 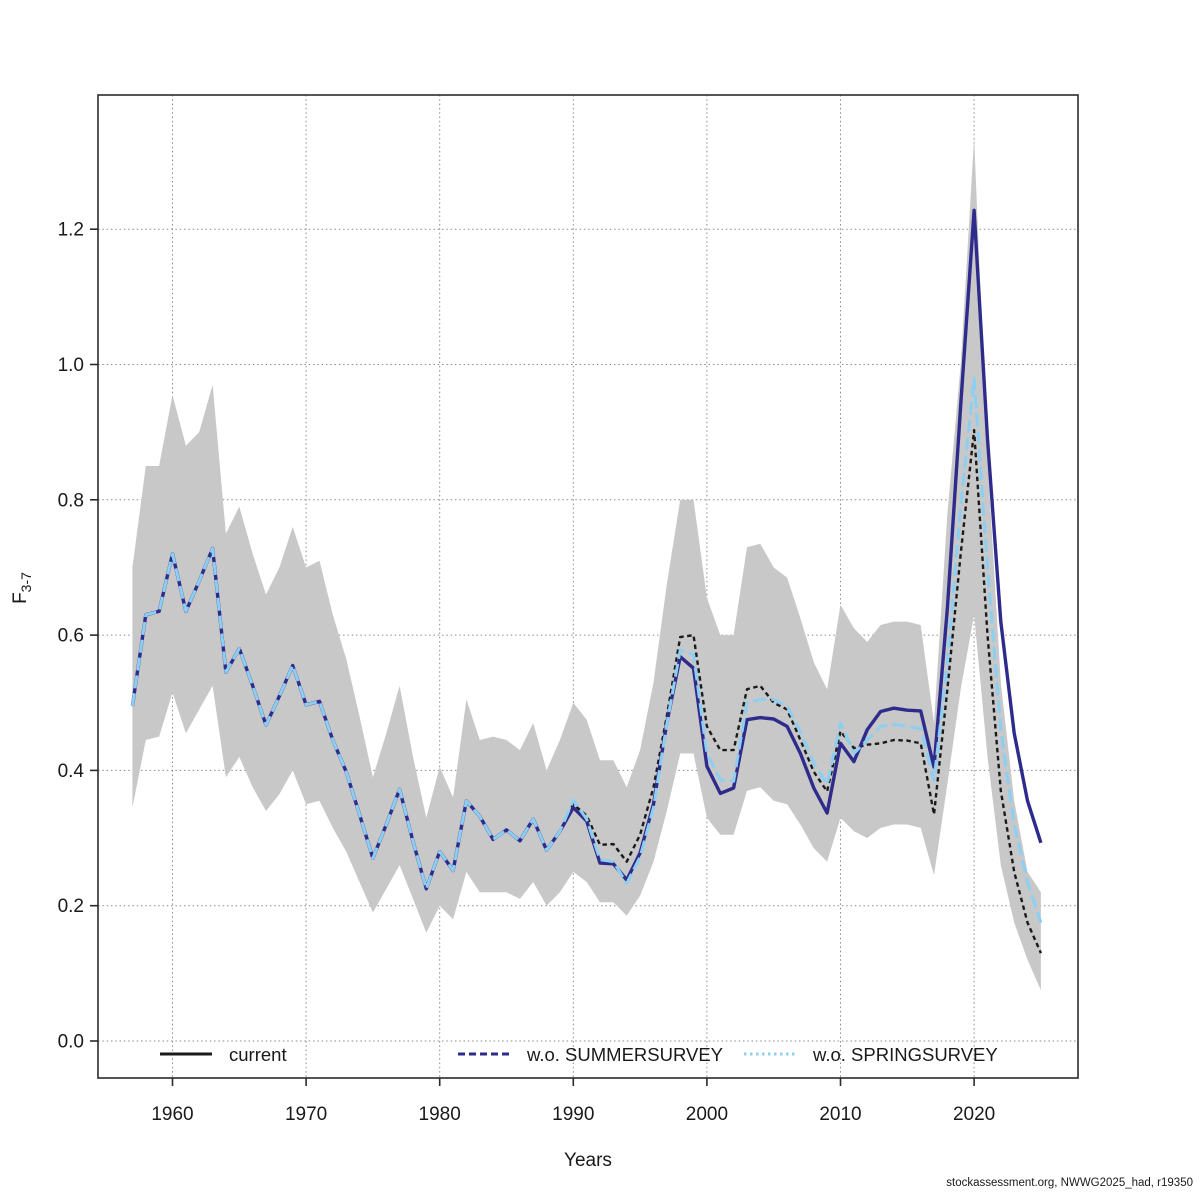 I want to click on x-tick-label: 2020, so click(x=974, y=1114).